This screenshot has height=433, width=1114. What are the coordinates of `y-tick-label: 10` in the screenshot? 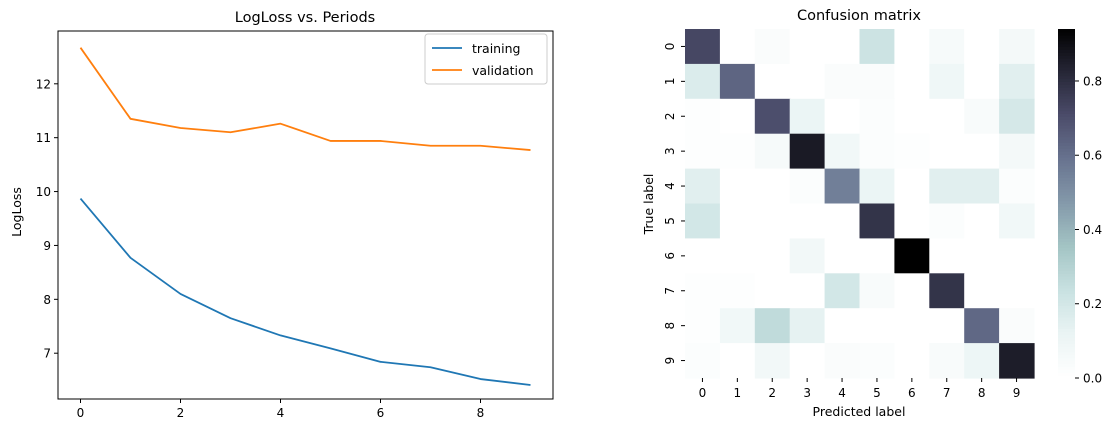 It's located at (43, 192).